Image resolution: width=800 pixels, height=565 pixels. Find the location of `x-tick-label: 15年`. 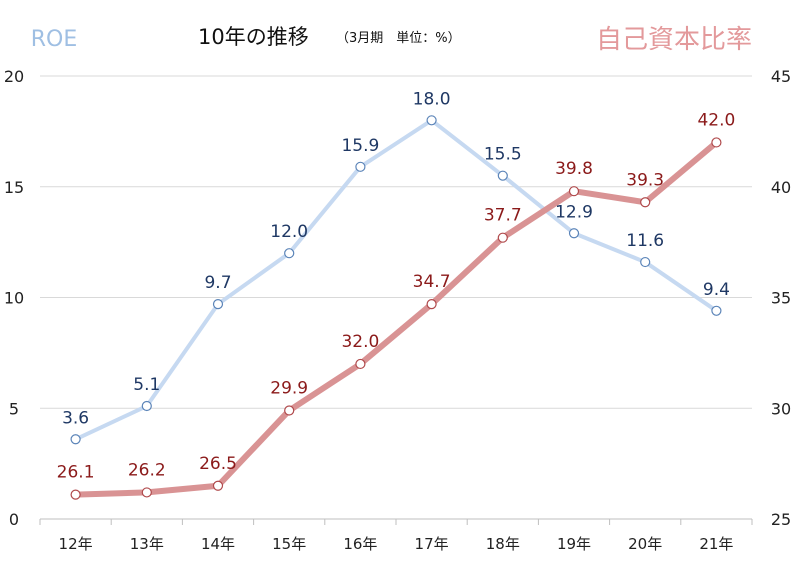

x-tick-label: 15年 is located at coordinates (289, 544).